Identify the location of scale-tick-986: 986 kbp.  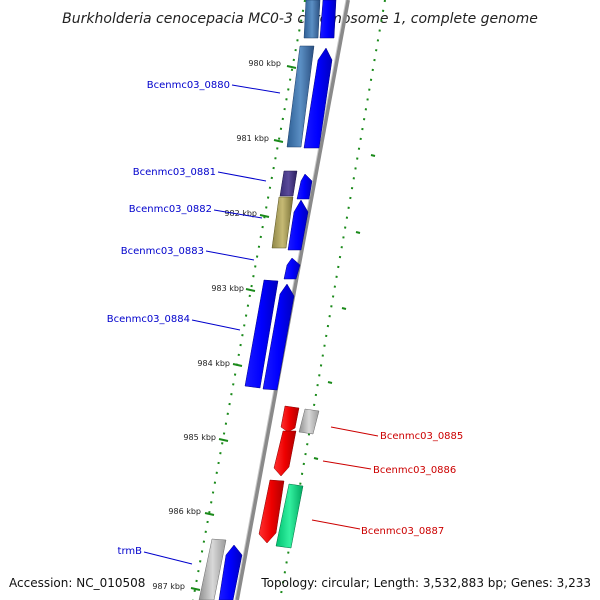
(191, 511).